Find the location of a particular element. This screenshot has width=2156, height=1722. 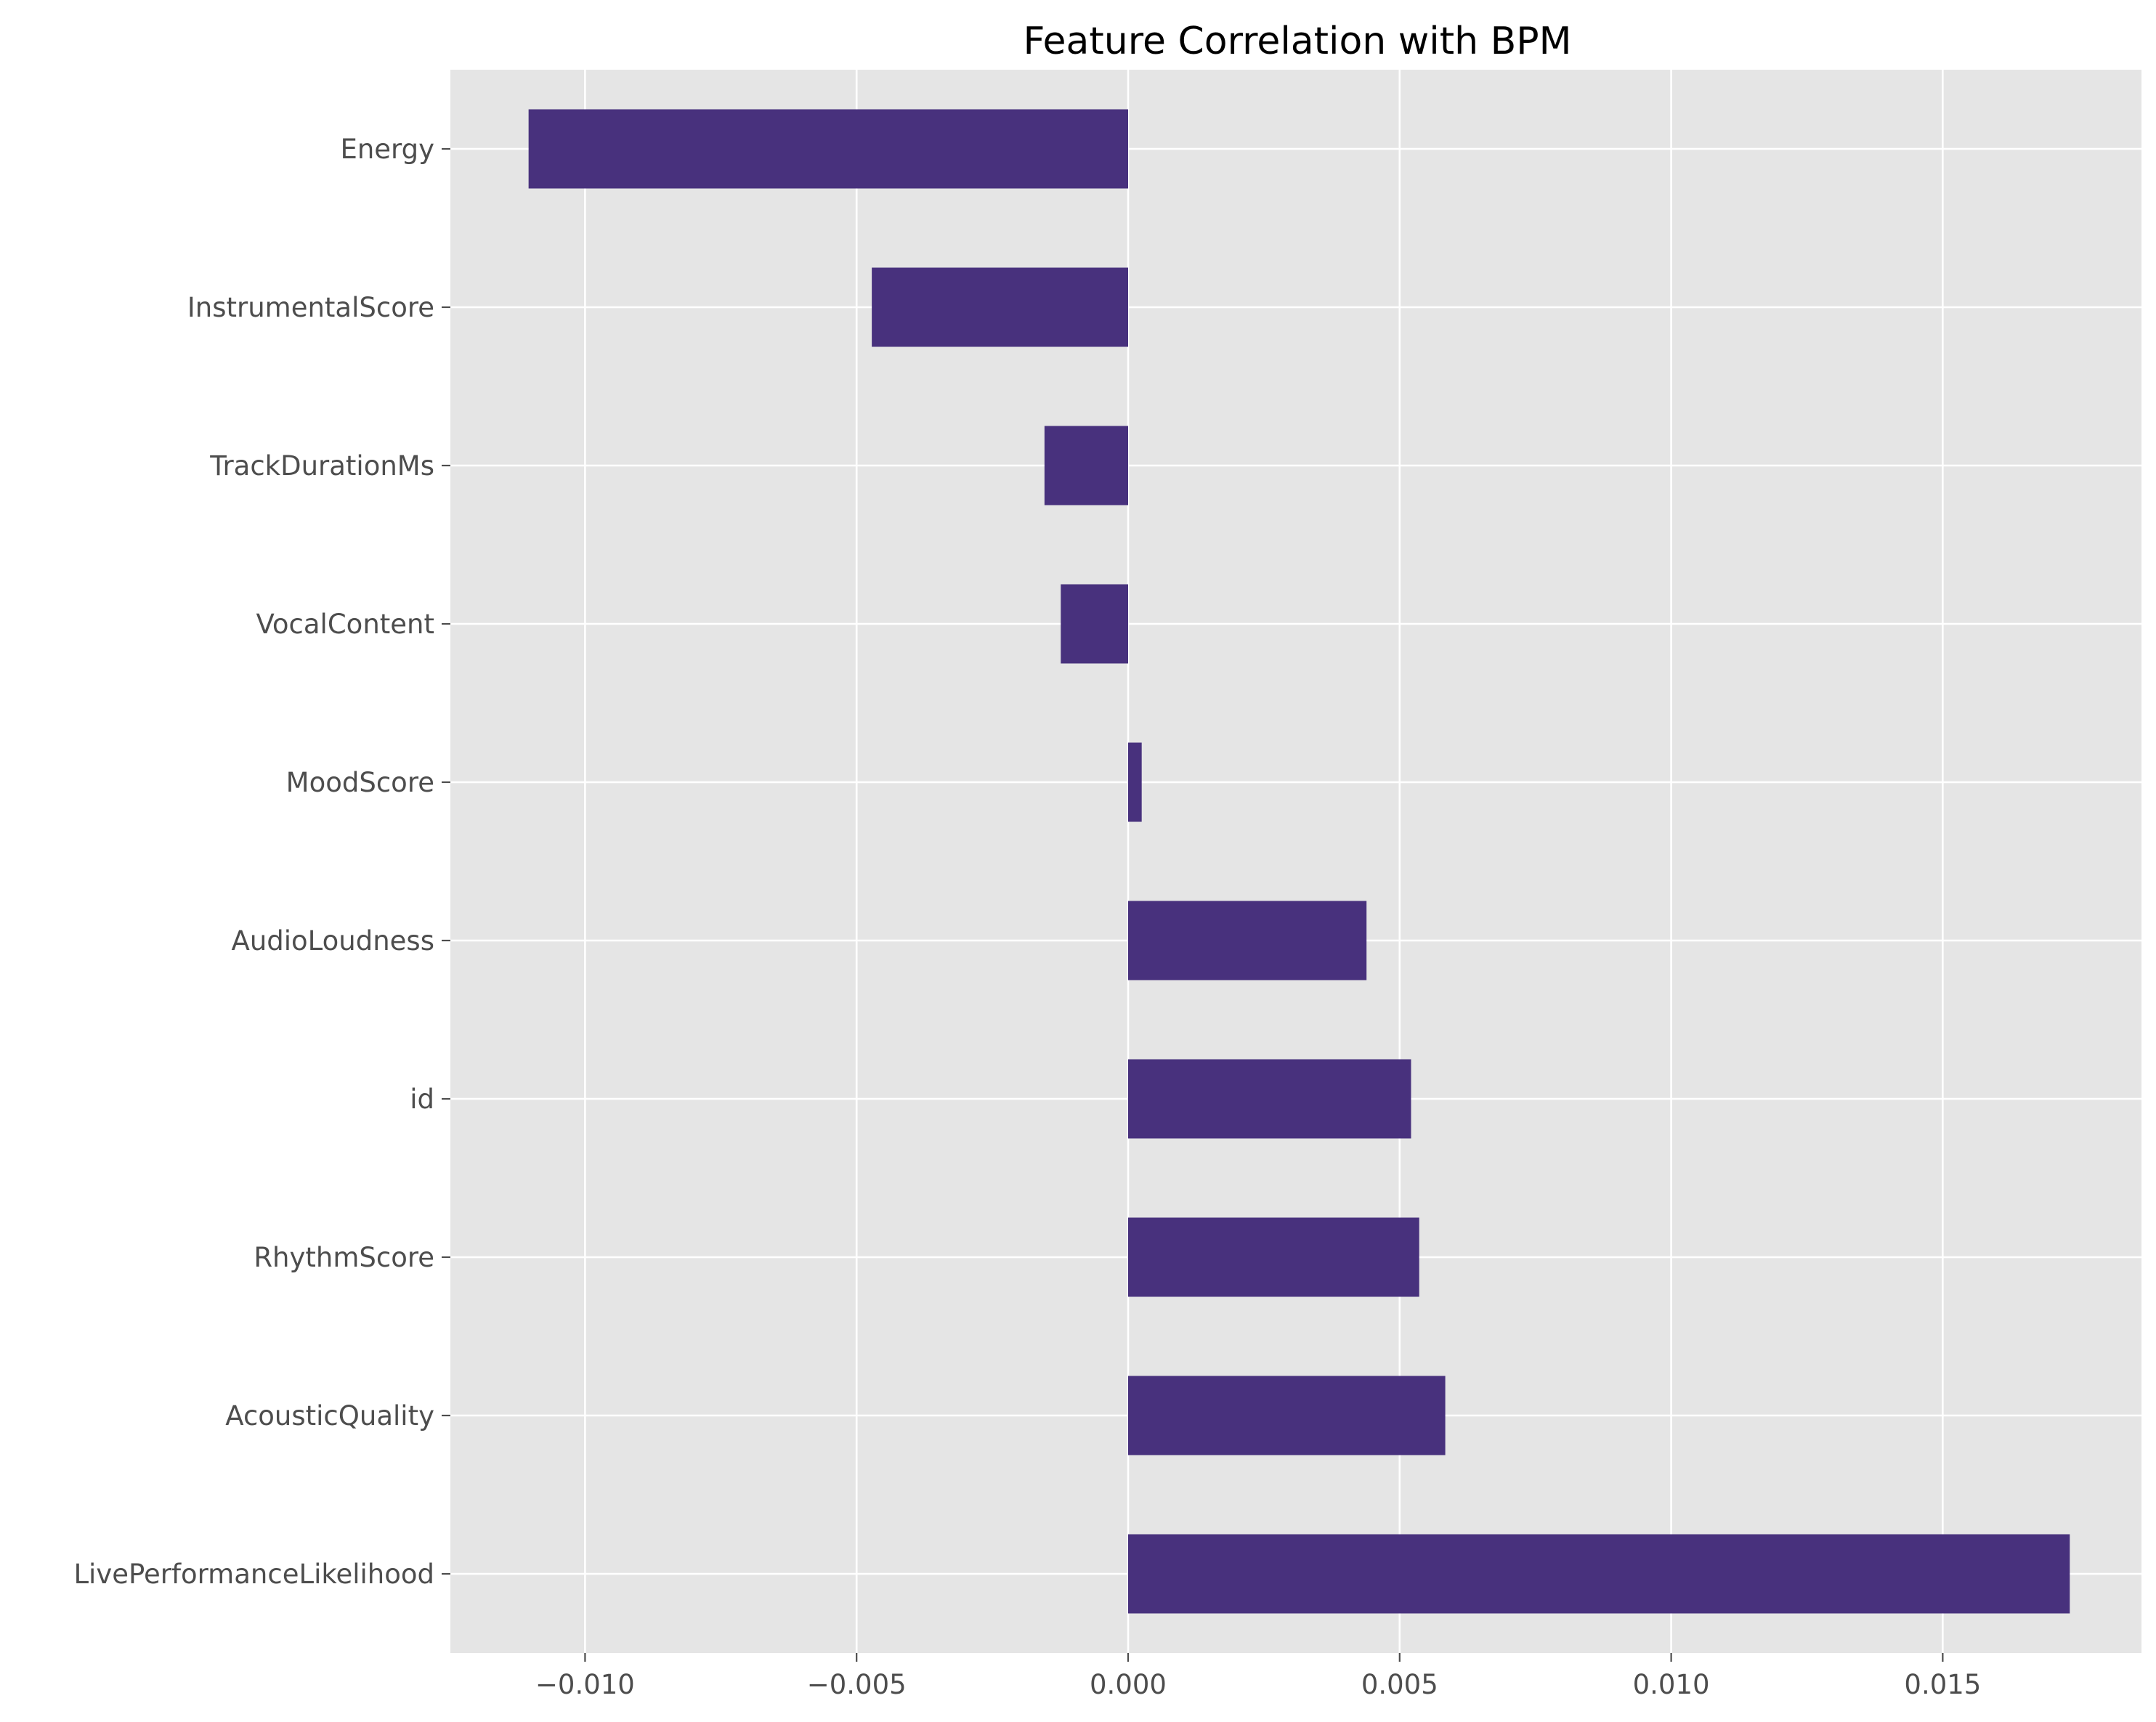

bar-trackdurationms is located at coordinates (1086, 465).